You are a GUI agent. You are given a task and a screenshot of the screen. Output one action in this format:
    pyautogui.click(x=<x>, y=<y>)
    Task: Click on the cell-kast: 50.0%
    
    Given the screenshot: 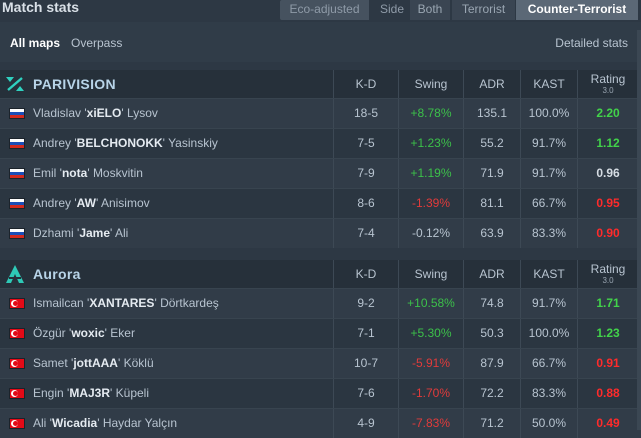 What is the action you would take?
    pyautogui.click(x=549, y=423)
    